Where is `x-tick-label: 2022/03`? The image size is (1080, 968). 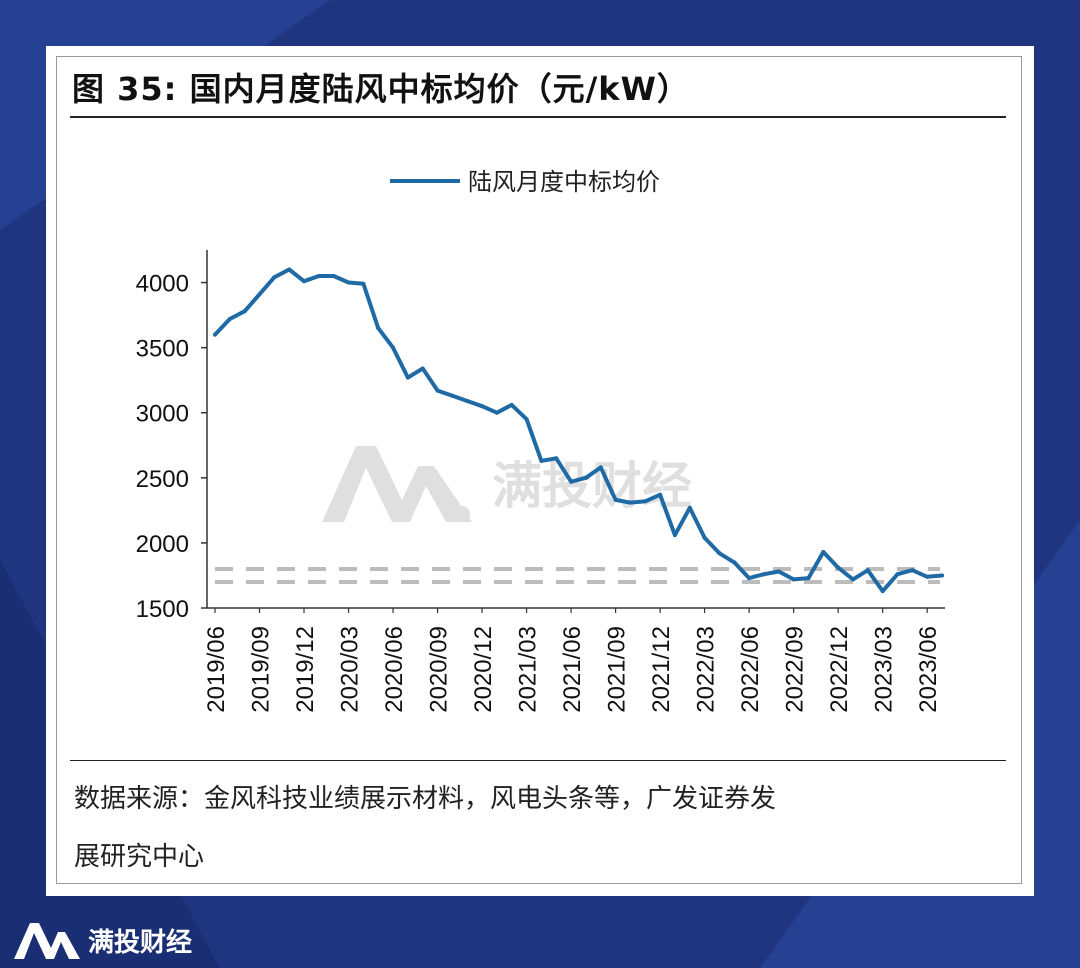 x-tick-label: 2022/03 is located at coordinates (706, 669).